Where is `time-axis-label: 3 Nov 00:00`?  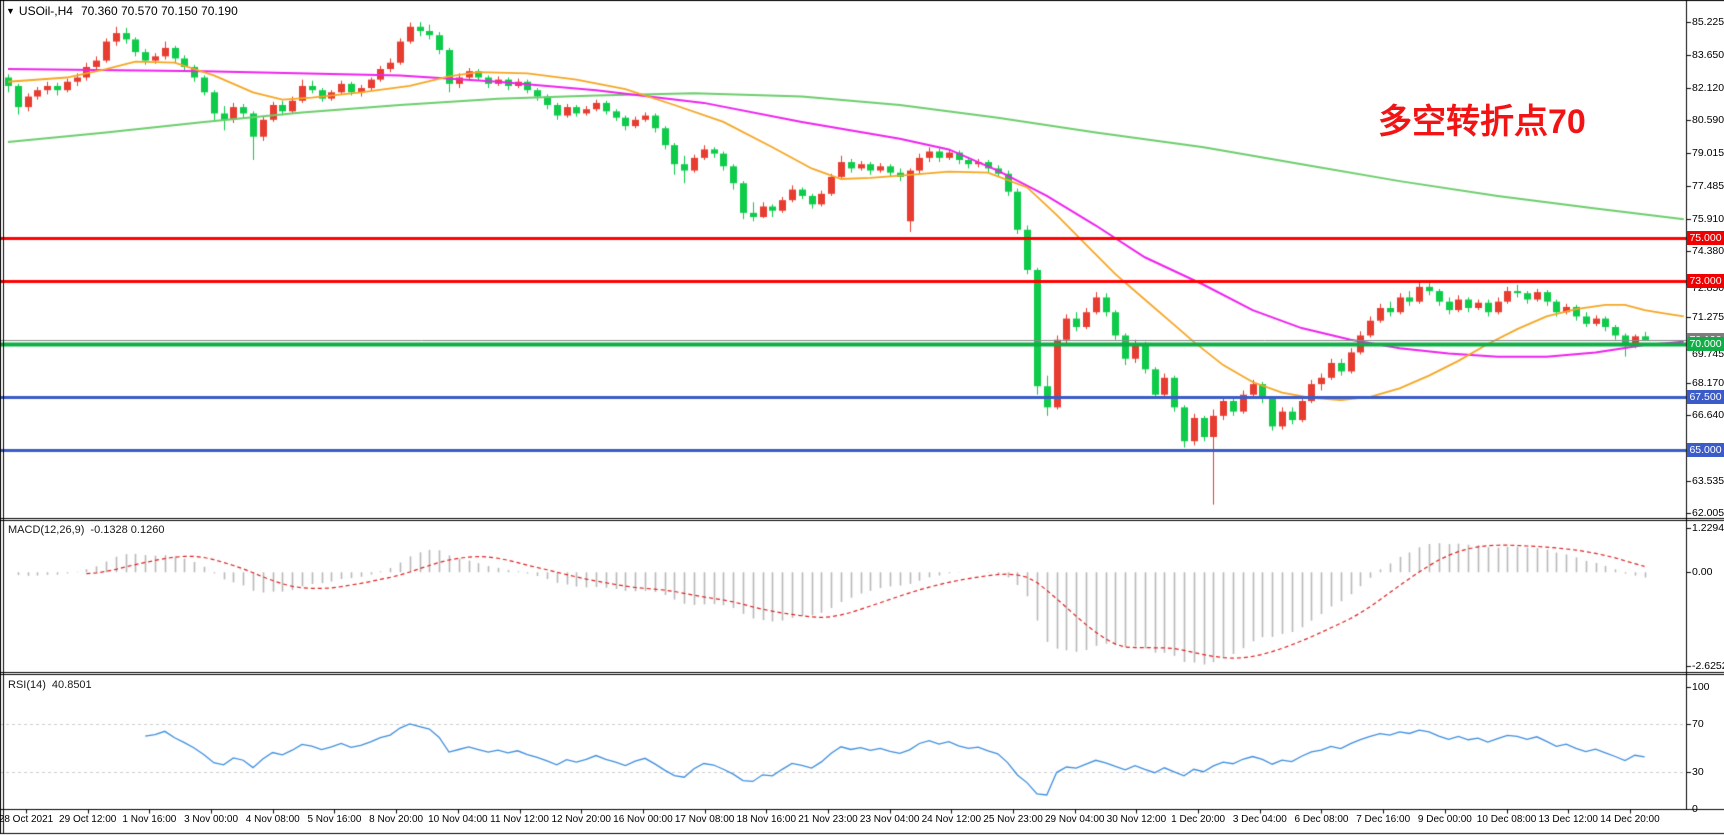 time-axis-label: 3 Nov 00:00 is located at coordinates (211, 819).